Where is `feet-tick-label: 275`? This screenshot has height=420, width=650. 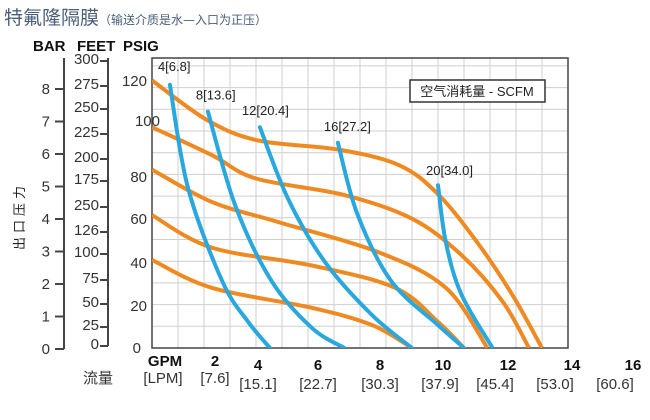 feet-tick-label: 275 is located at coordinates (86, 84).